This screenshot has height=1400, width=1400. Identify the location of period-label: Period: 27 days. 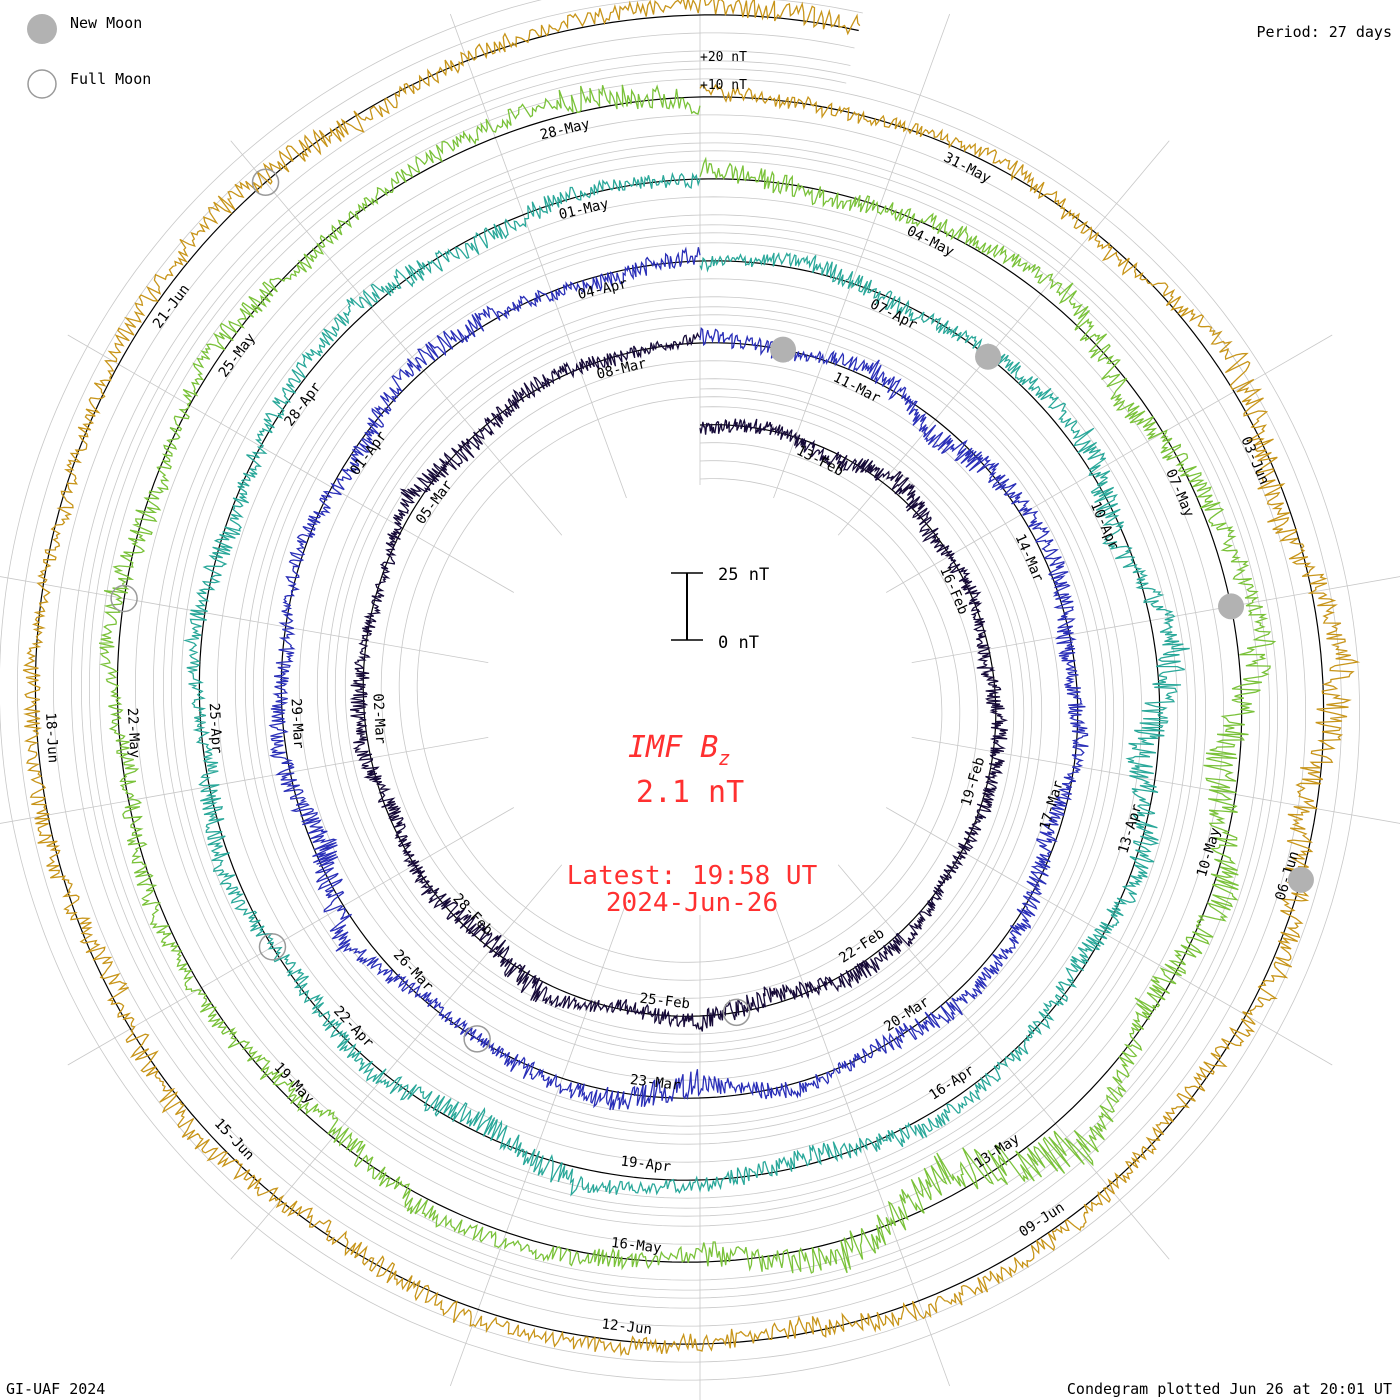
(1324, 32).